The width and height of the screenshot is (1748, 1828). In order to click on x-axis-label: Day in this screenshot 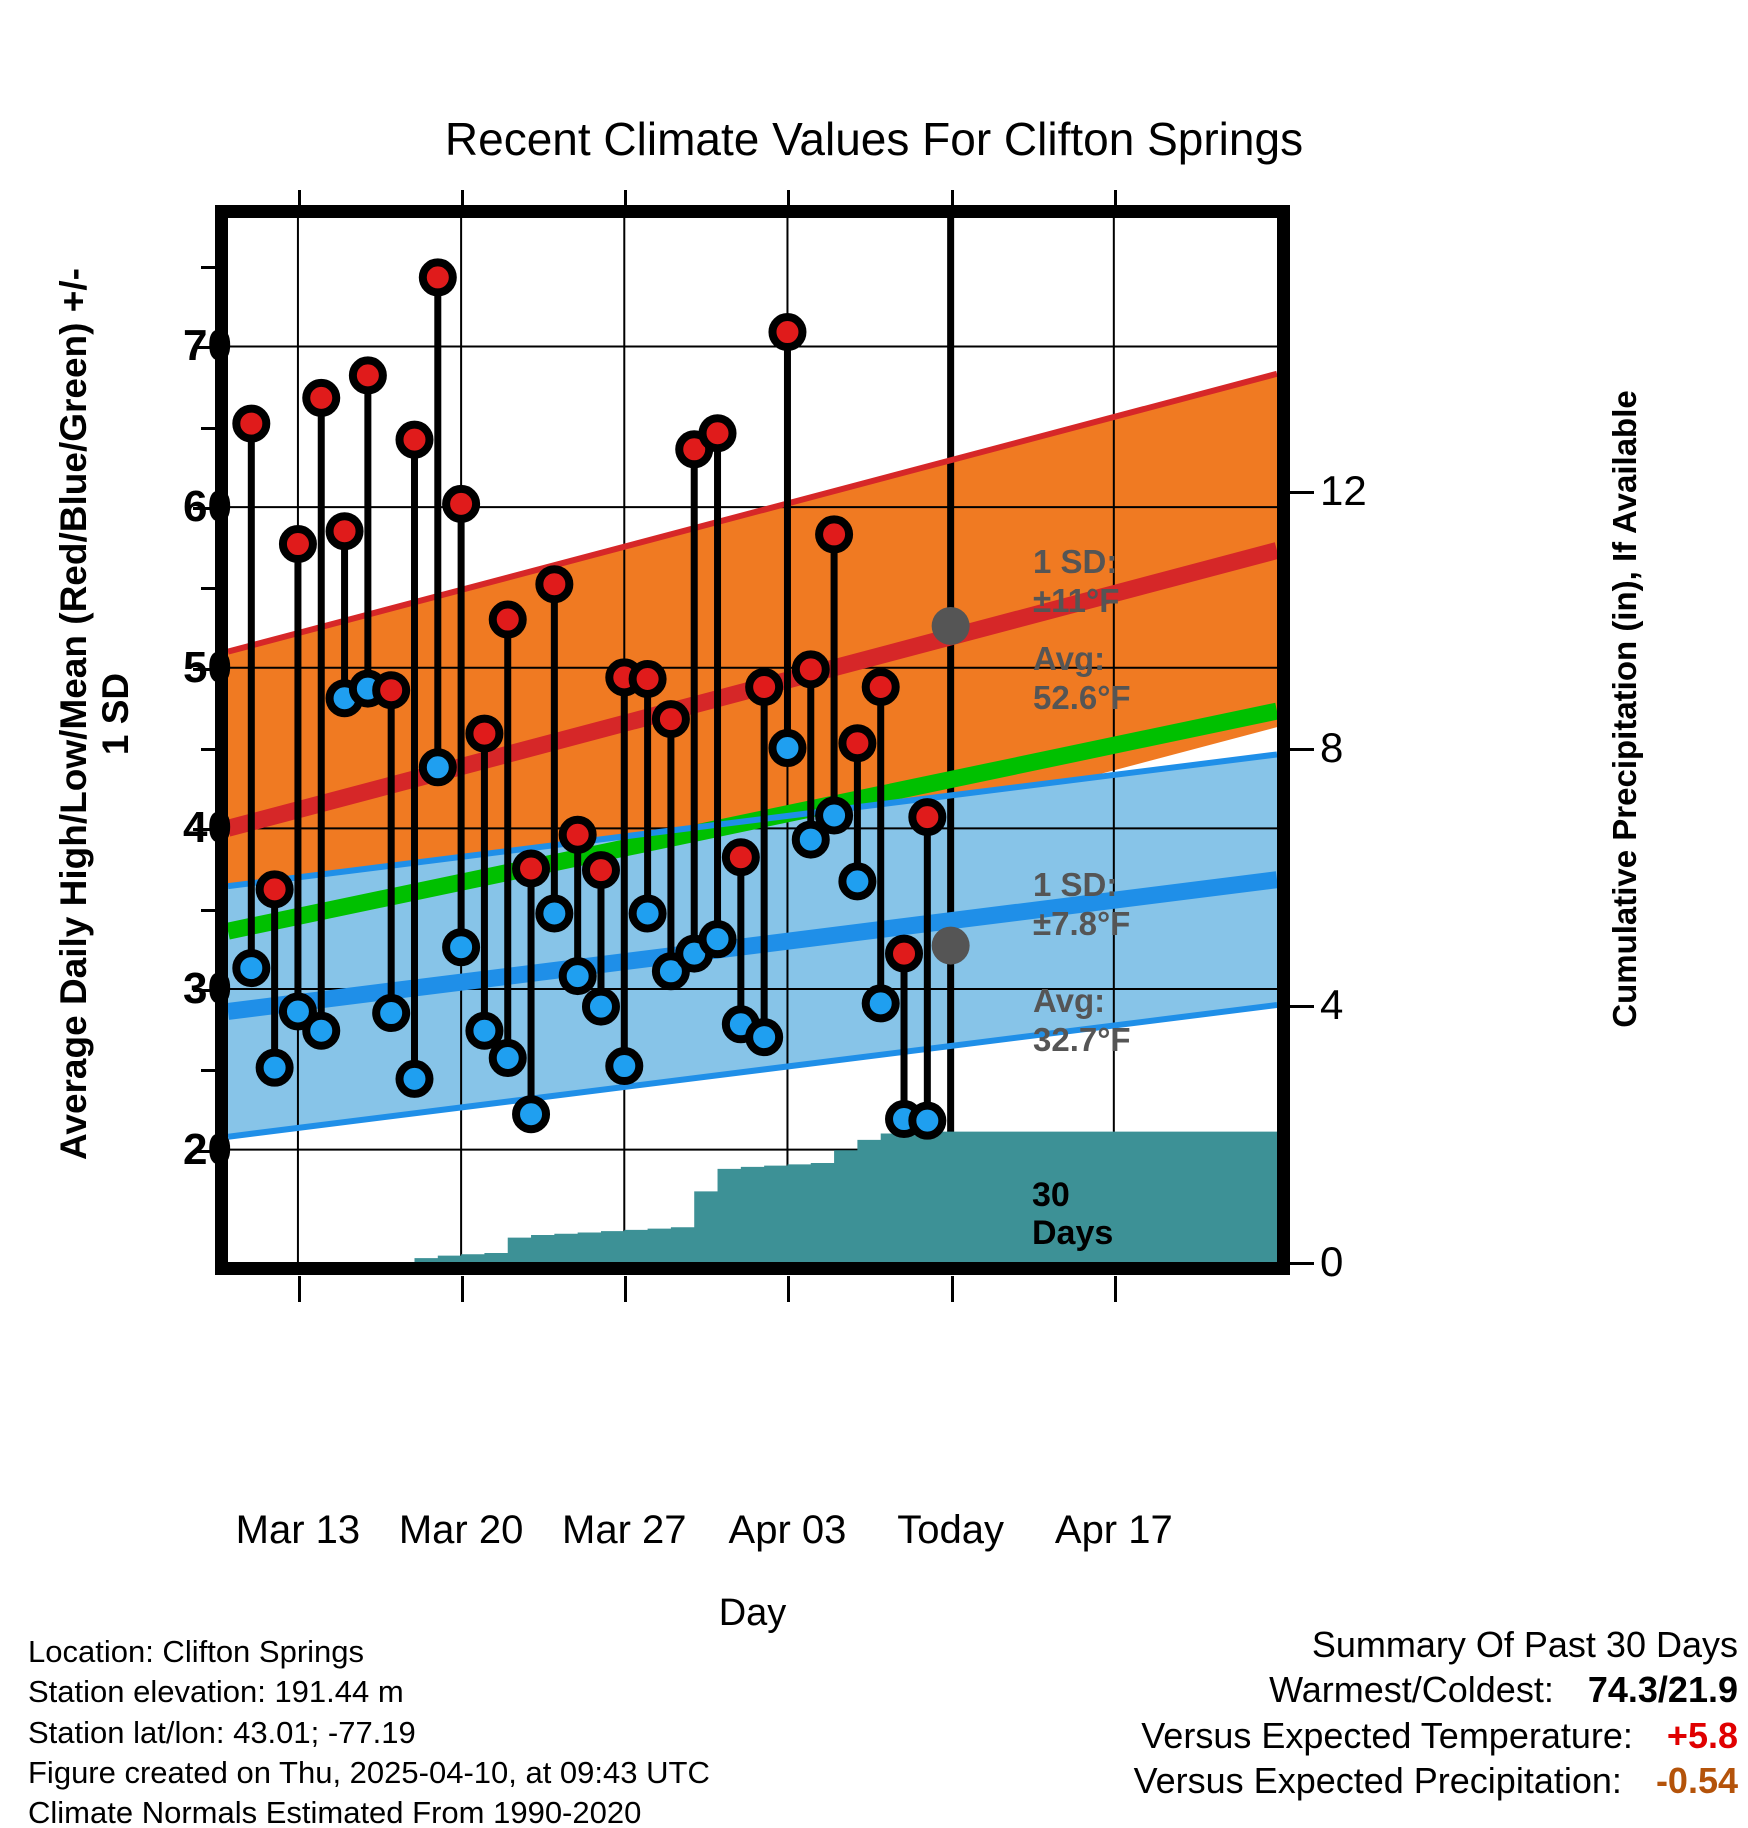, I will do `click(752, 1613)`.